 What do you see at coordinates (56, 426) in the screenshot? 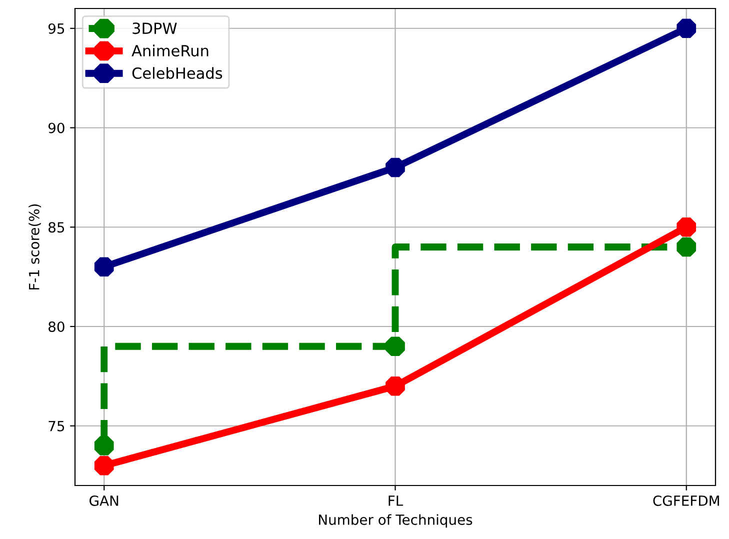
I see `y-tick-label: 75` at bounding box center [56, 426].